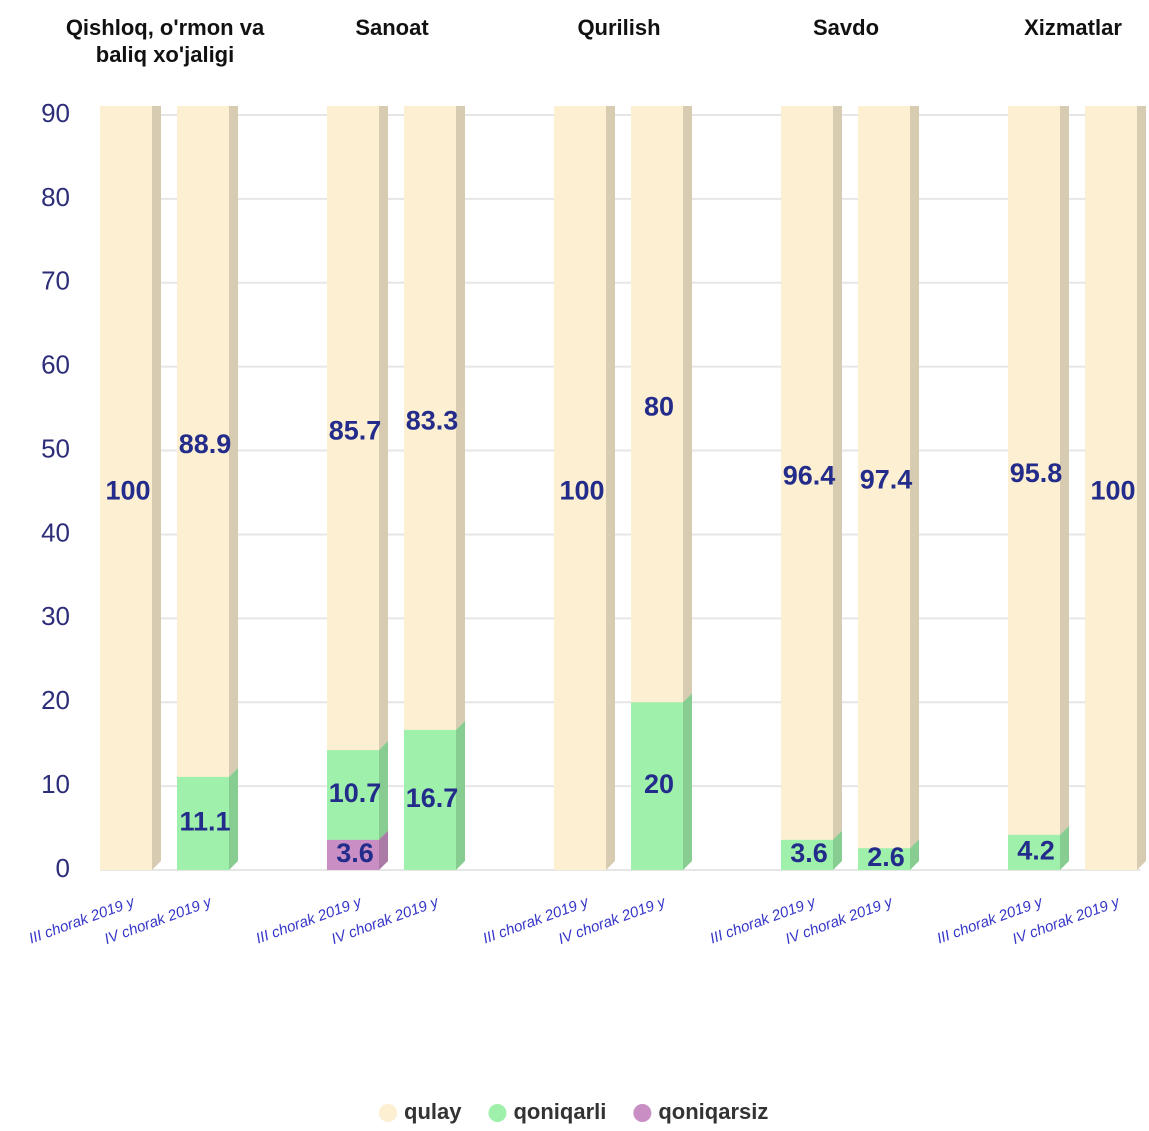  What do you see at coordinates (432, 421) in the screenshot?
I see `value-label: 83.3` at bounding box center [432, 421].